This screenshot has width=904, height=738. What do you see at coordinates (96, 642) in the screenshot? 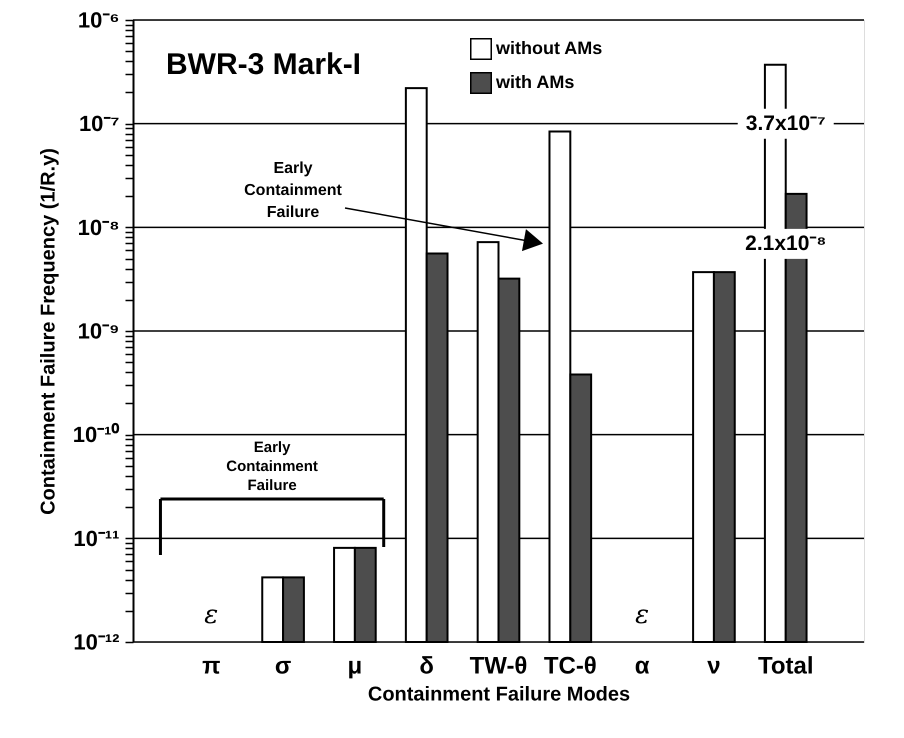
I see `y-tick-label: 10⁻¹²` at bounding box center [96, 642].